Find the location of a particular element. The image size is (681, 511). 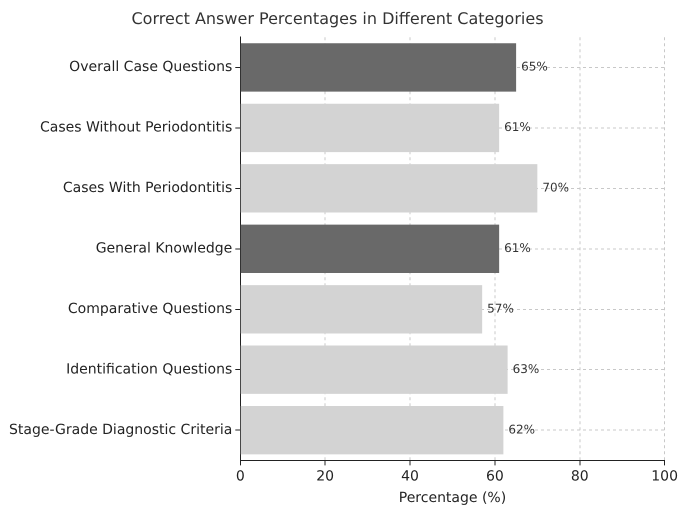

y-tick-label: Identification Questions is located at coordinates (149, 369).